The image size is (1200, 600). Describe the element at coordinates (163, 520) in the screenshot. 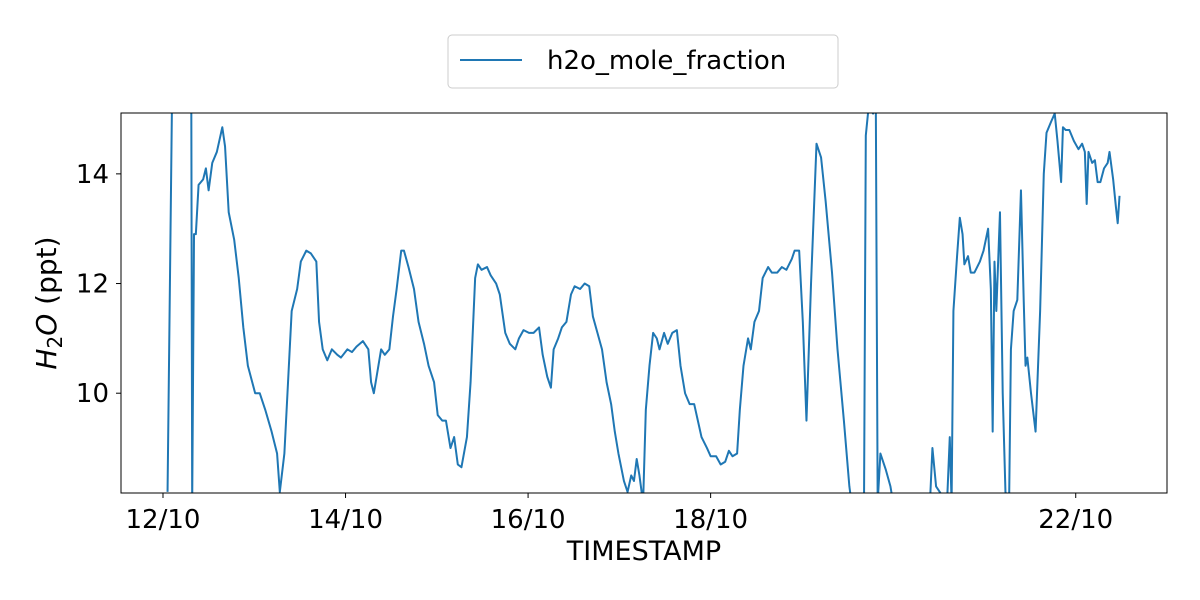

I see `x-tick-label: 12/10` at that location.